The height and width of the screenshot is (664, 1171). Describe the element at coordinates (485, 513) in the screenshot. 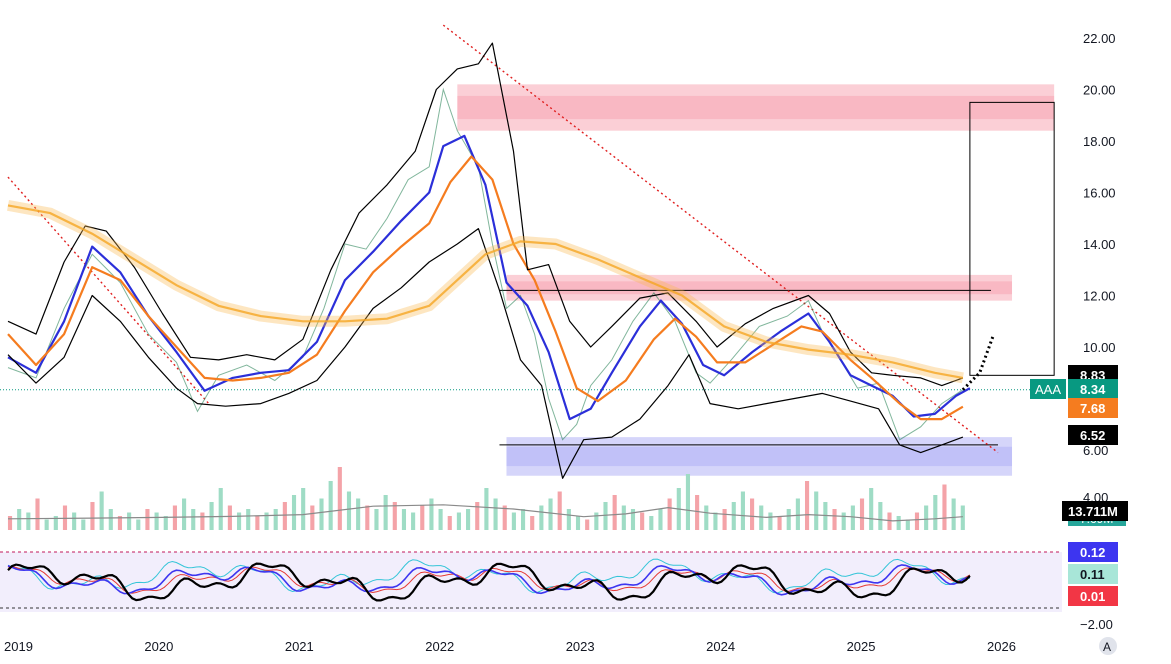

I see `volume-ma-line` at that location.